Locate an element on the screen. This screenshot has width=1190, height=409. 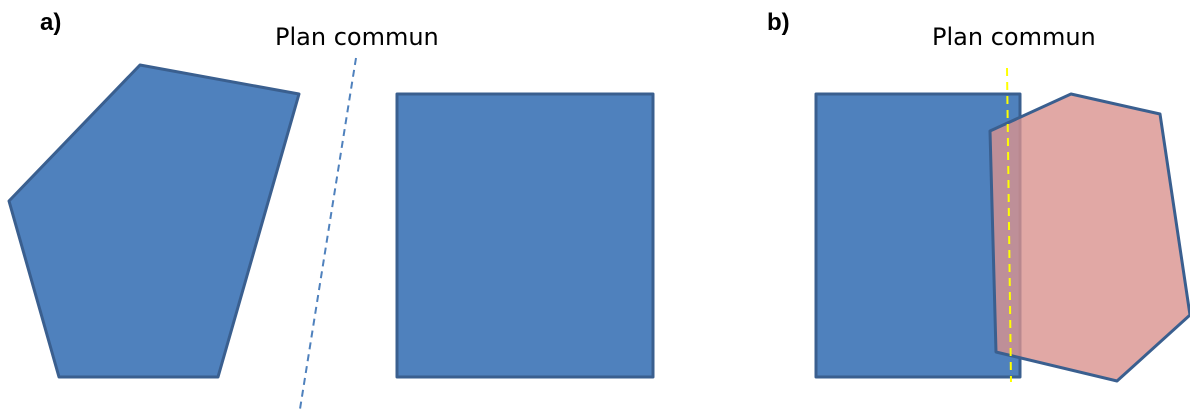
common-plane-line-b is located at coordinates (1009, 225).